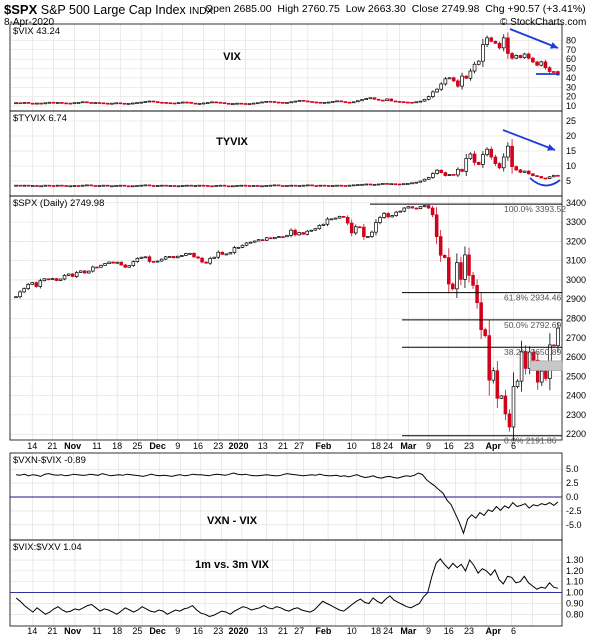 Image resolution: width=599 pixels, height=640 pixels. Describe the element at coordinates (469, 631) in the screenshot. I see `x-tick-label: 23` at that location.